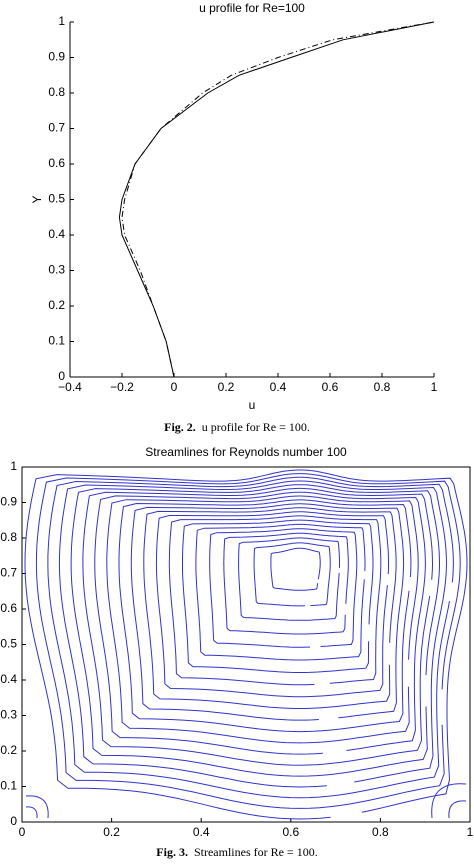 Image resolution: width=474 pixels, height=865 pixels. I want to click on caption: Fig. 3. Streamlines for Re = 100., so click(236, 852).